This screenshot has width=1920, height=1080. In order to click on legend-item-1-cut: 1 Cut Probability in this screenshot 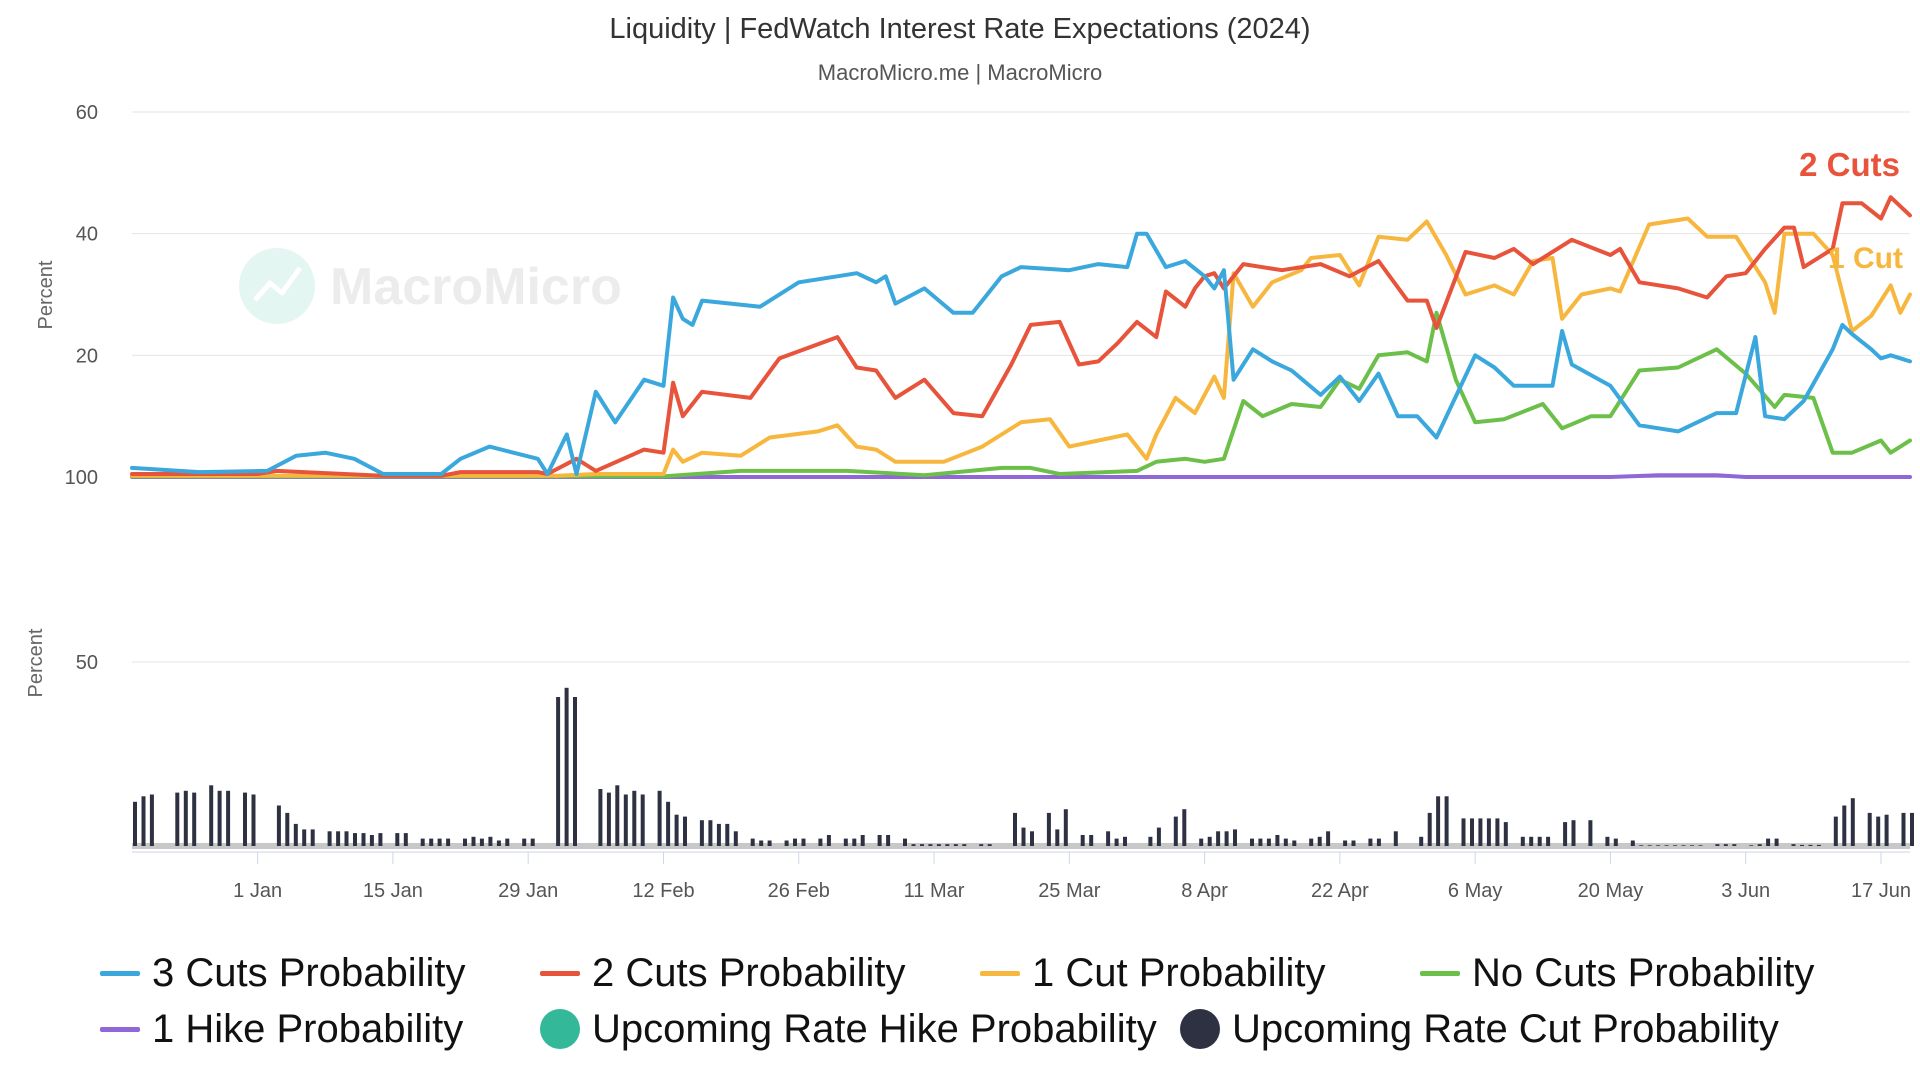, I will do `click(1200, 973)`.